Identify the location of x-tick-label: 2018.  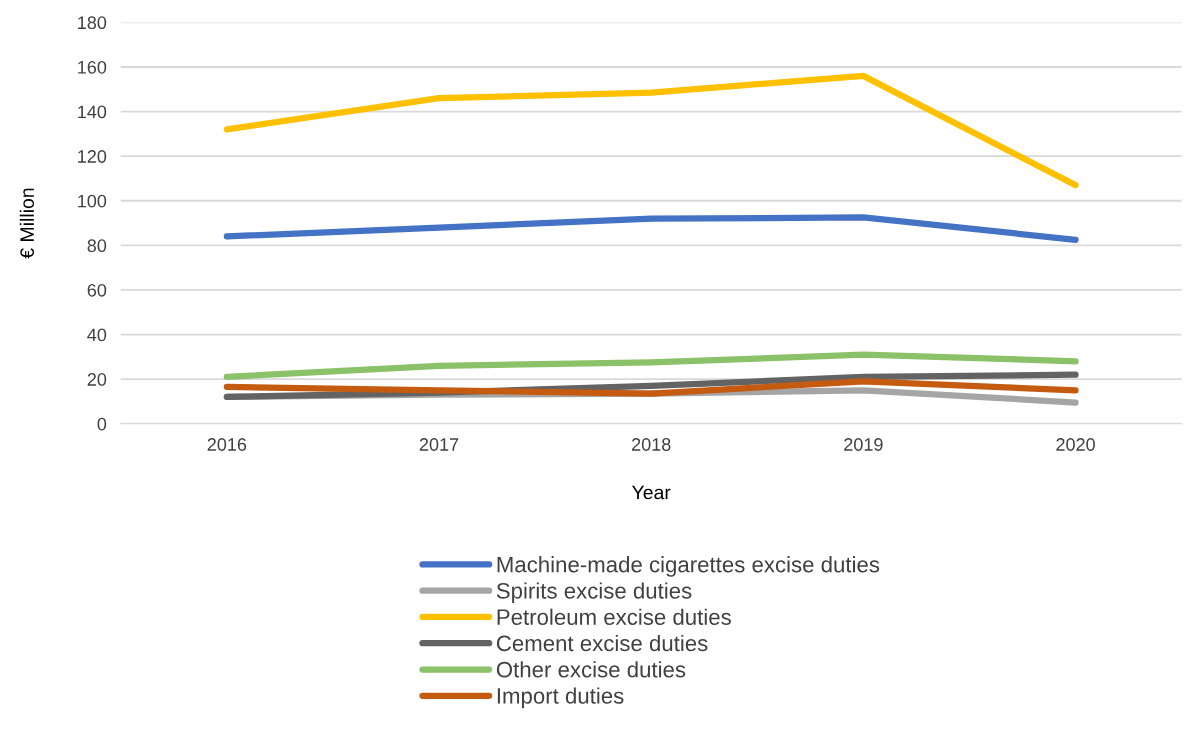
(651, 444).